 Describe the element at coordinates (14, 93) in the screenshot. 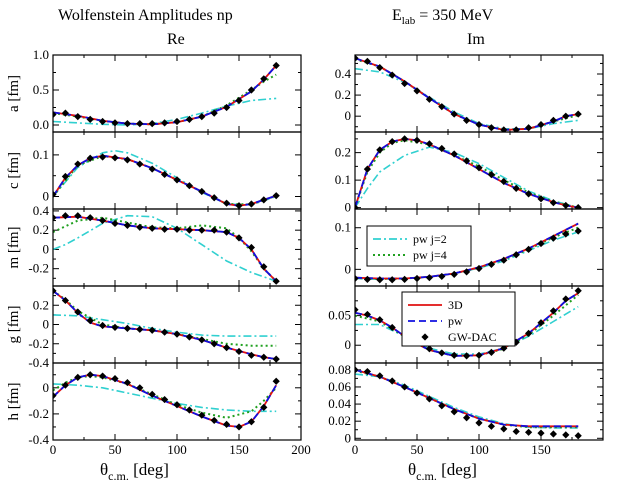

I see `y-axis-label: a [fm]` at that location.